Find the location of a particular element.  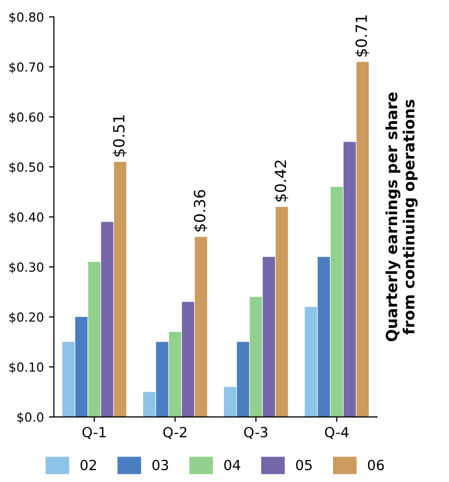

y-tick-label: $0.30 is located at coordinates (26, 268).